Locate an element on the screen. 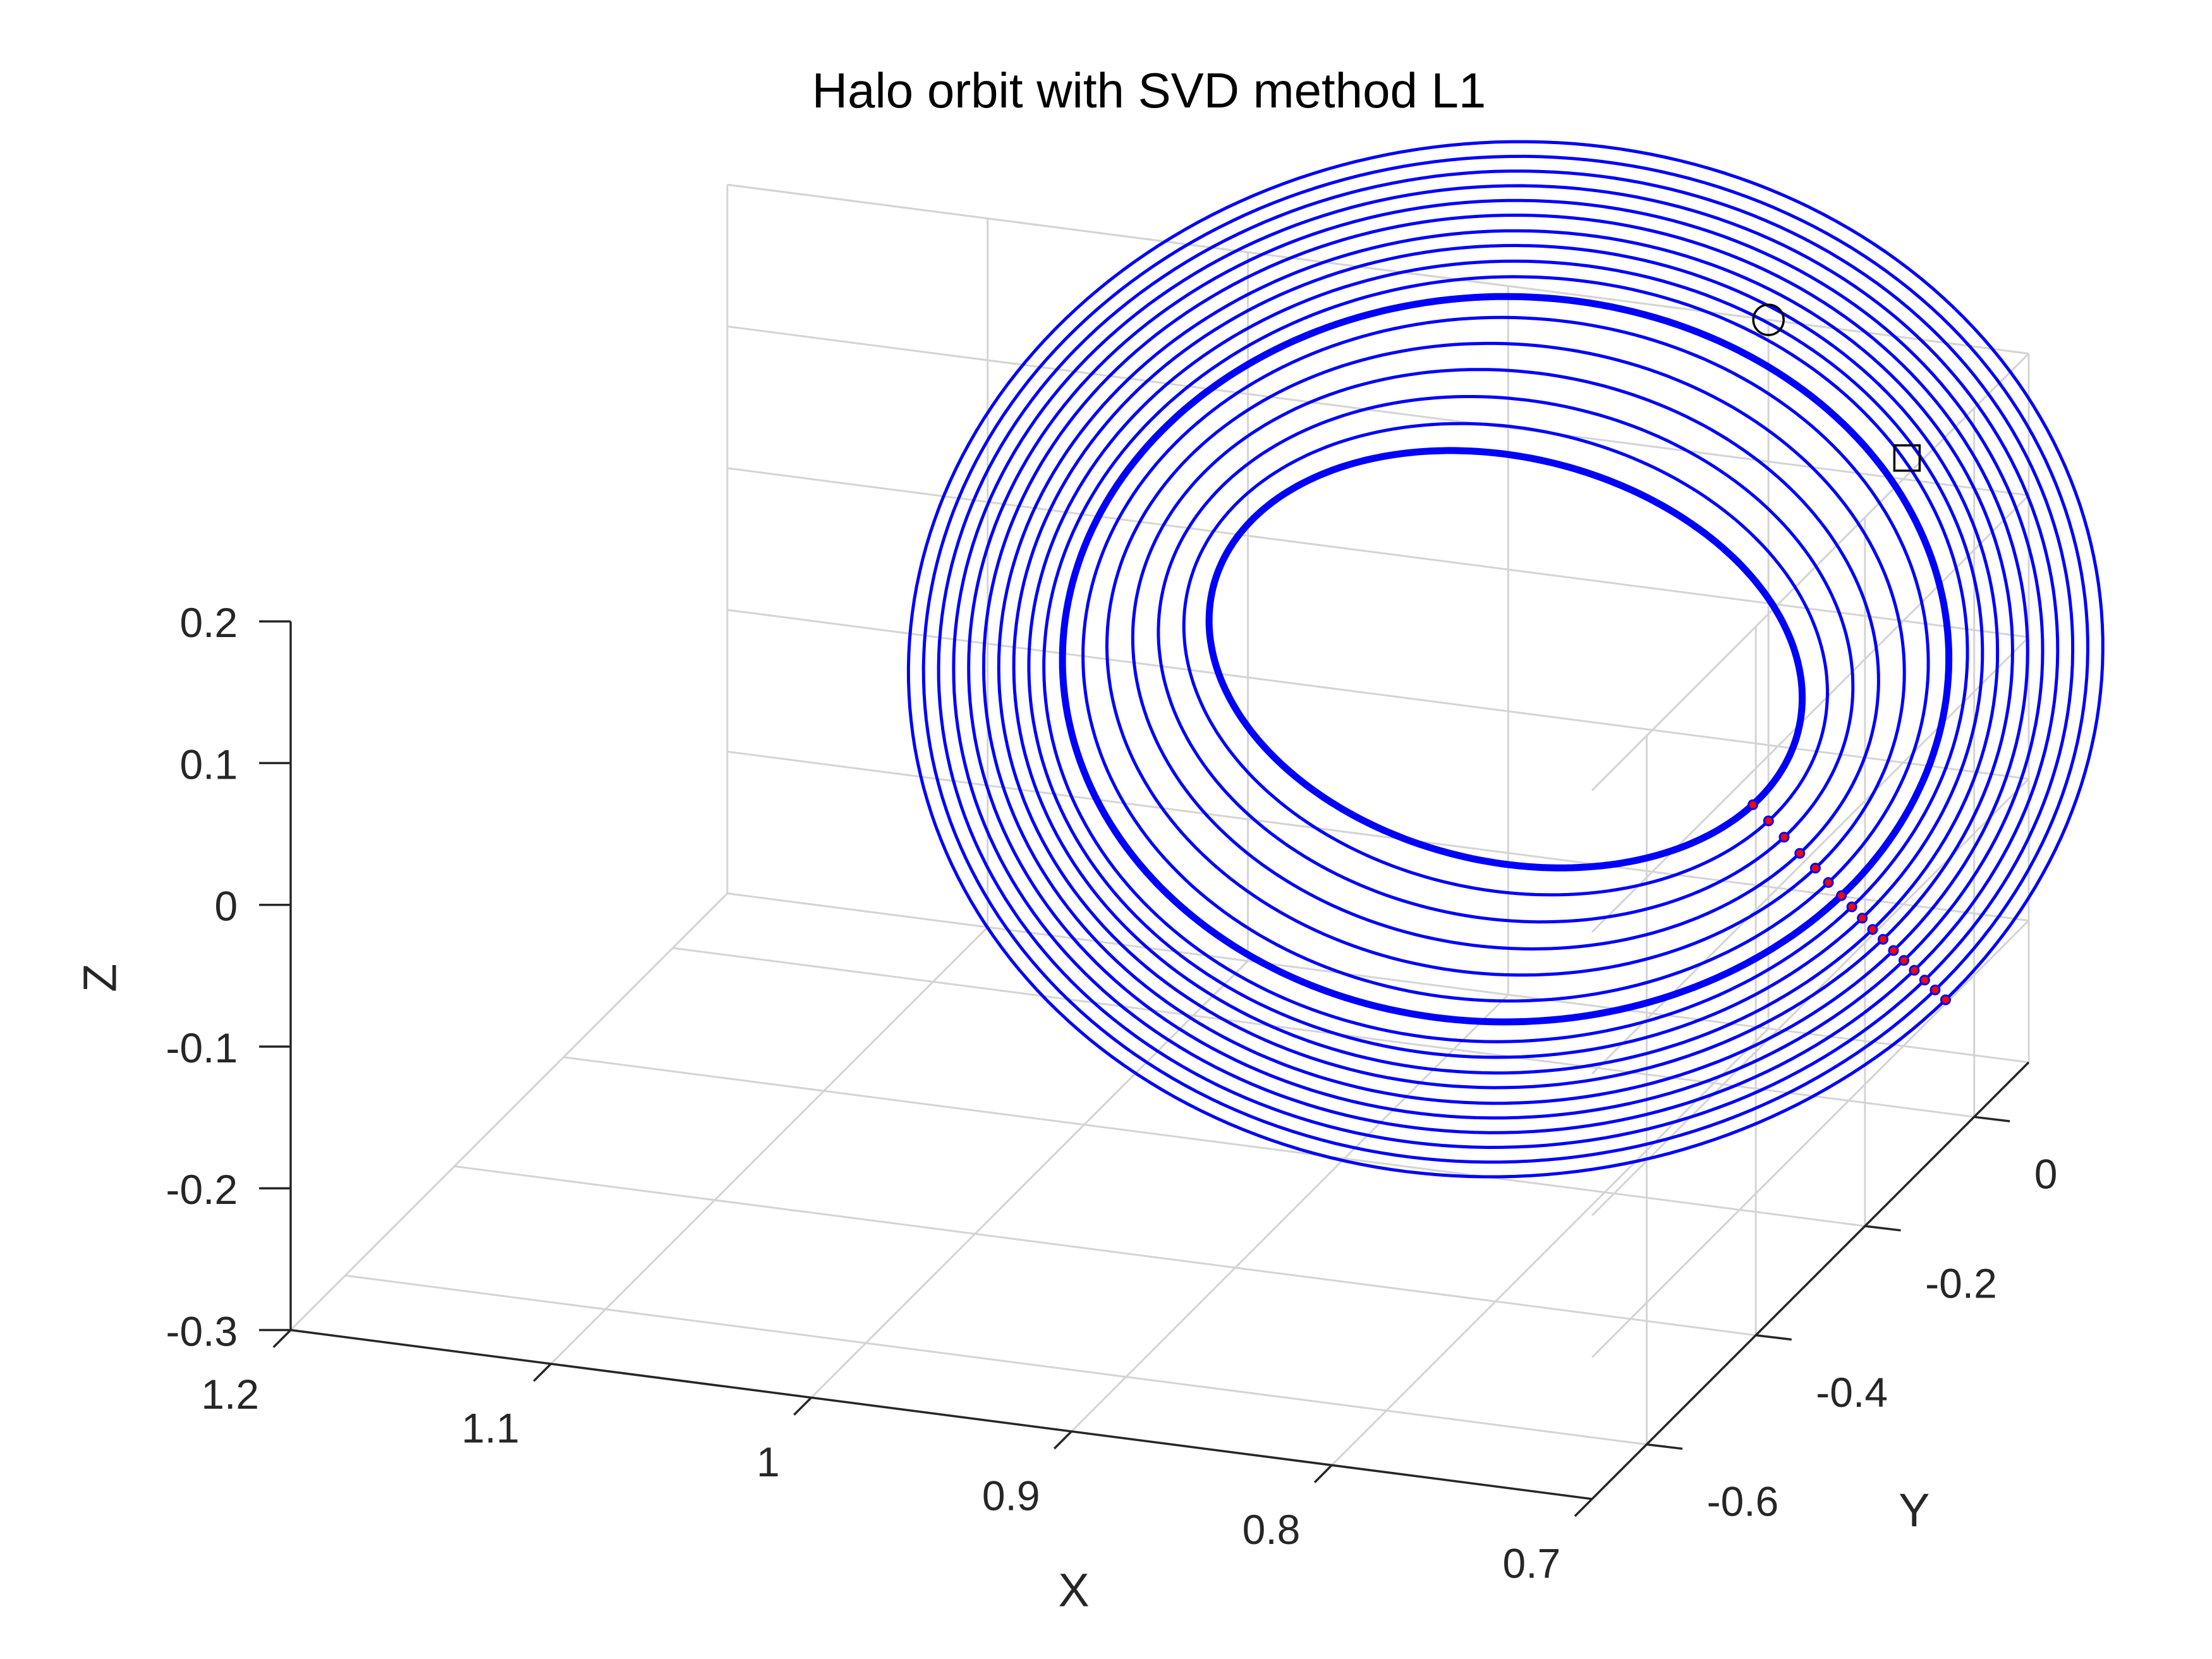 This screenshot has height=1659, width=2212. z-tick-label: -0.3 is located at coordinates (202, 1331).